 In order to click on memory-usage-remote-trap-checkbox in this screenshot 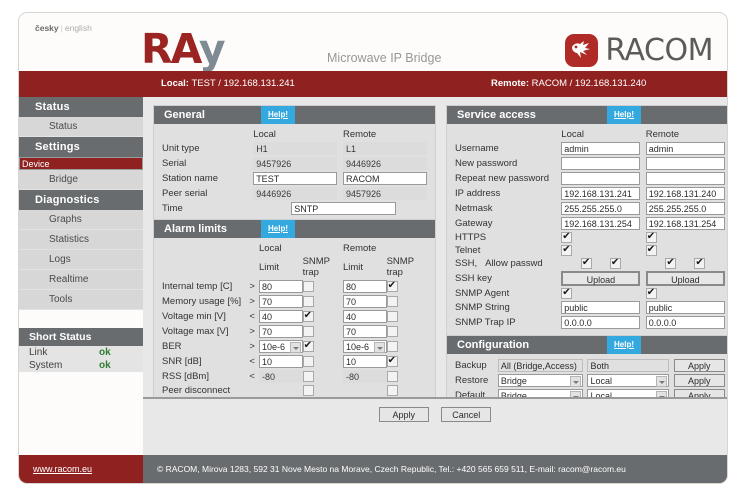, I will do `click(392, 301)`.